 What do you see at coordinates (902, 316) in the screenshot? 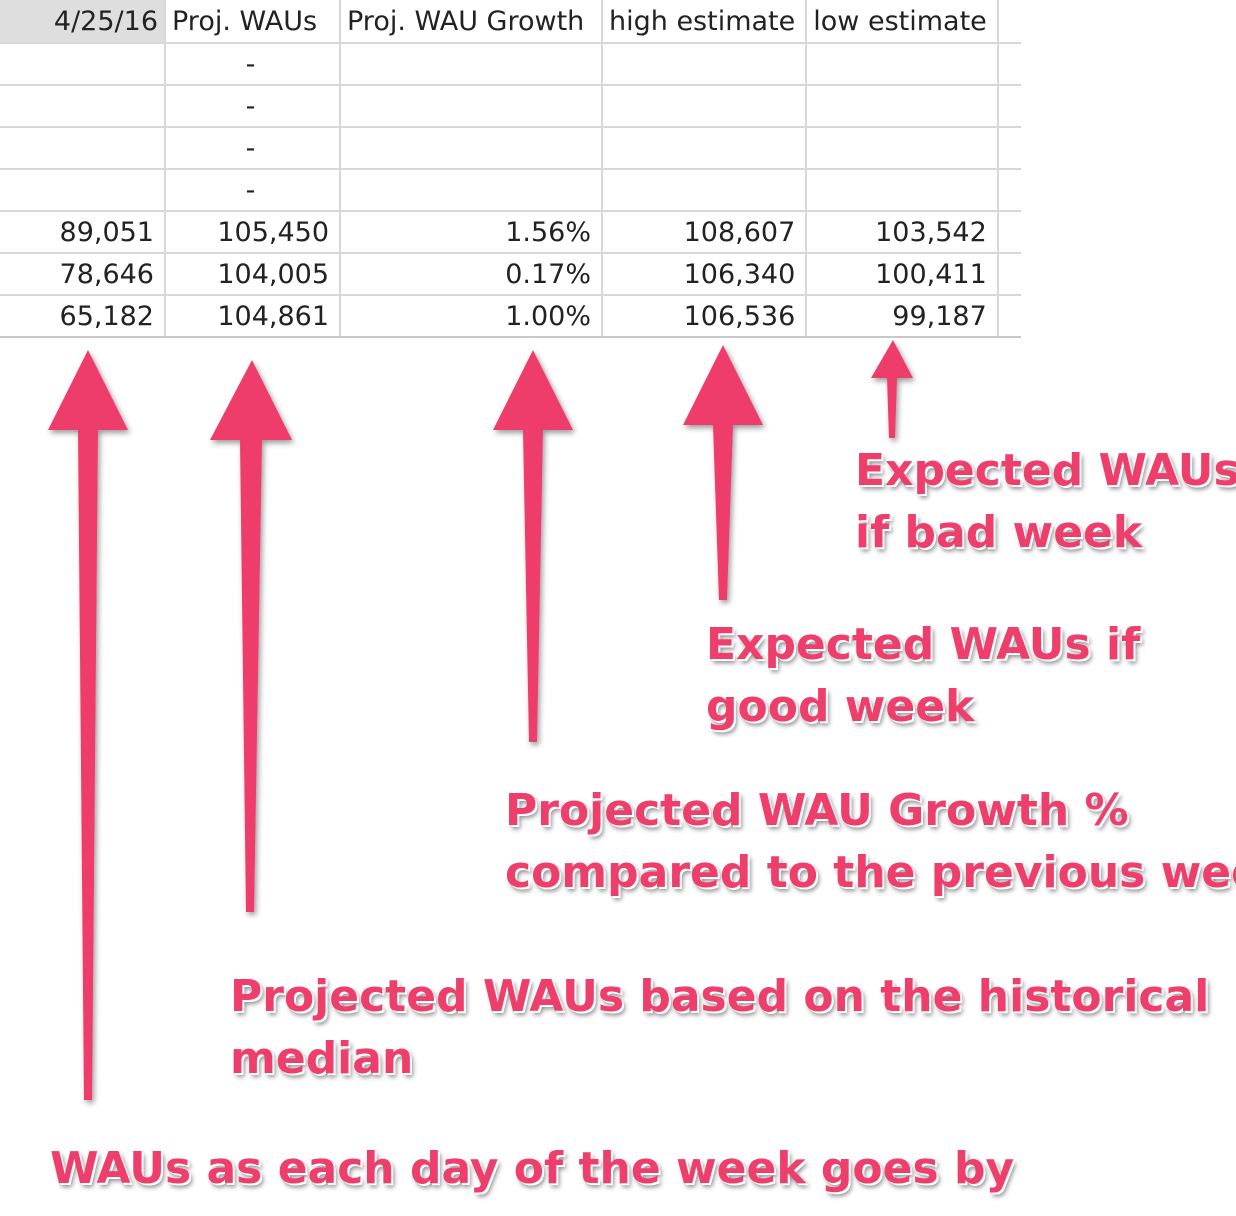
I see `cell-low-estimate: 99,187` at bounding box center [902, 316].